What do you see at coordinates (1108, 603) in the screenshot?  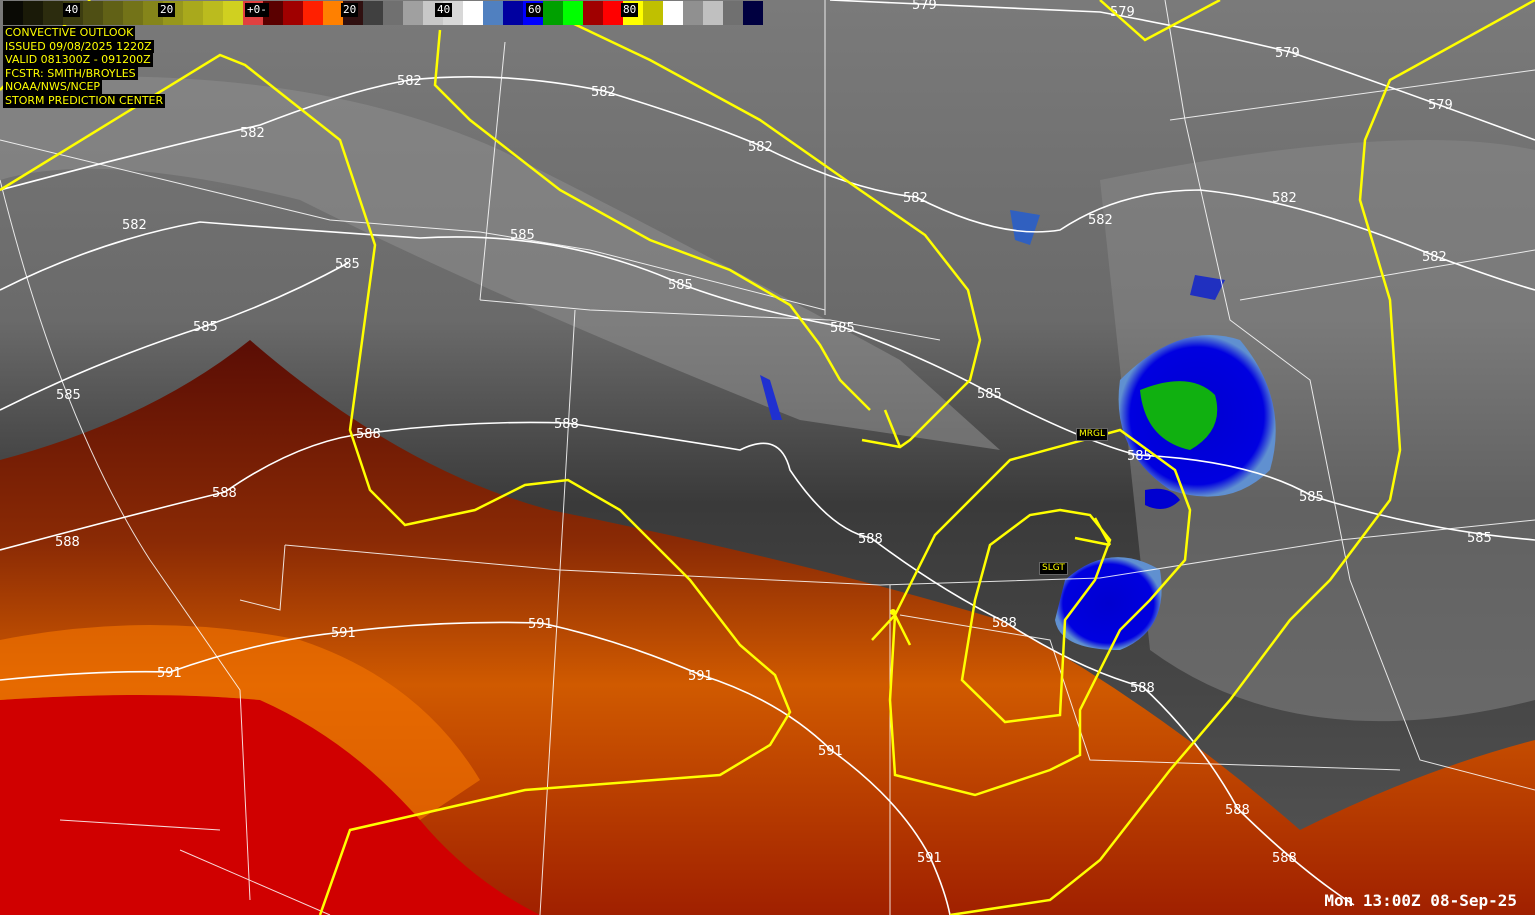 I see `storm-cluster-south` at bounding box center [1108, 603].